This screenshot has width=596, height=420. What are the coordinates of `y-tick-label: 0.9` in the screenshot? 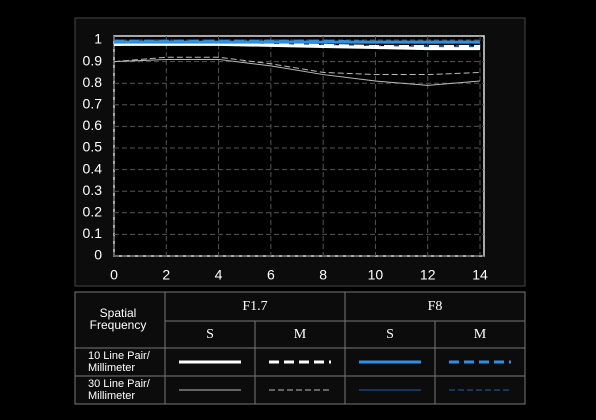 It's located at (93, 60).